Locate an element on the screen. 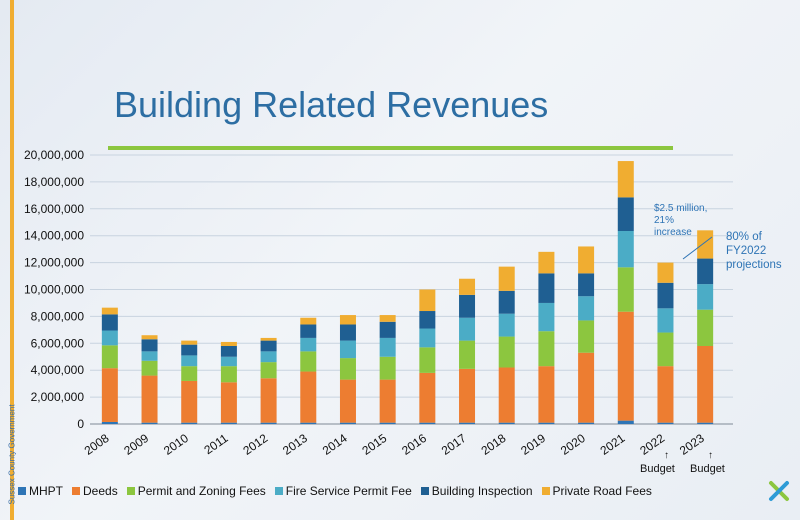 The height and width of the screenshot is (520, 800). page-title: Building Related Revenues is located at coordinates (331, 104).